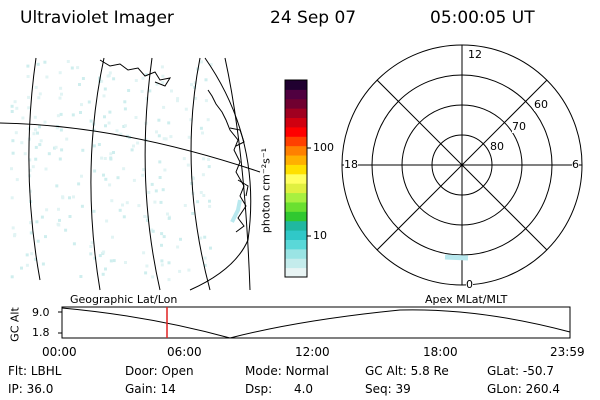 Image resolution: width=600 pixels, height=400 pixels. Describe the element at coordinates (482, 18) in the screenshot. I see `time-label: 05:00:05 UT` at that location.